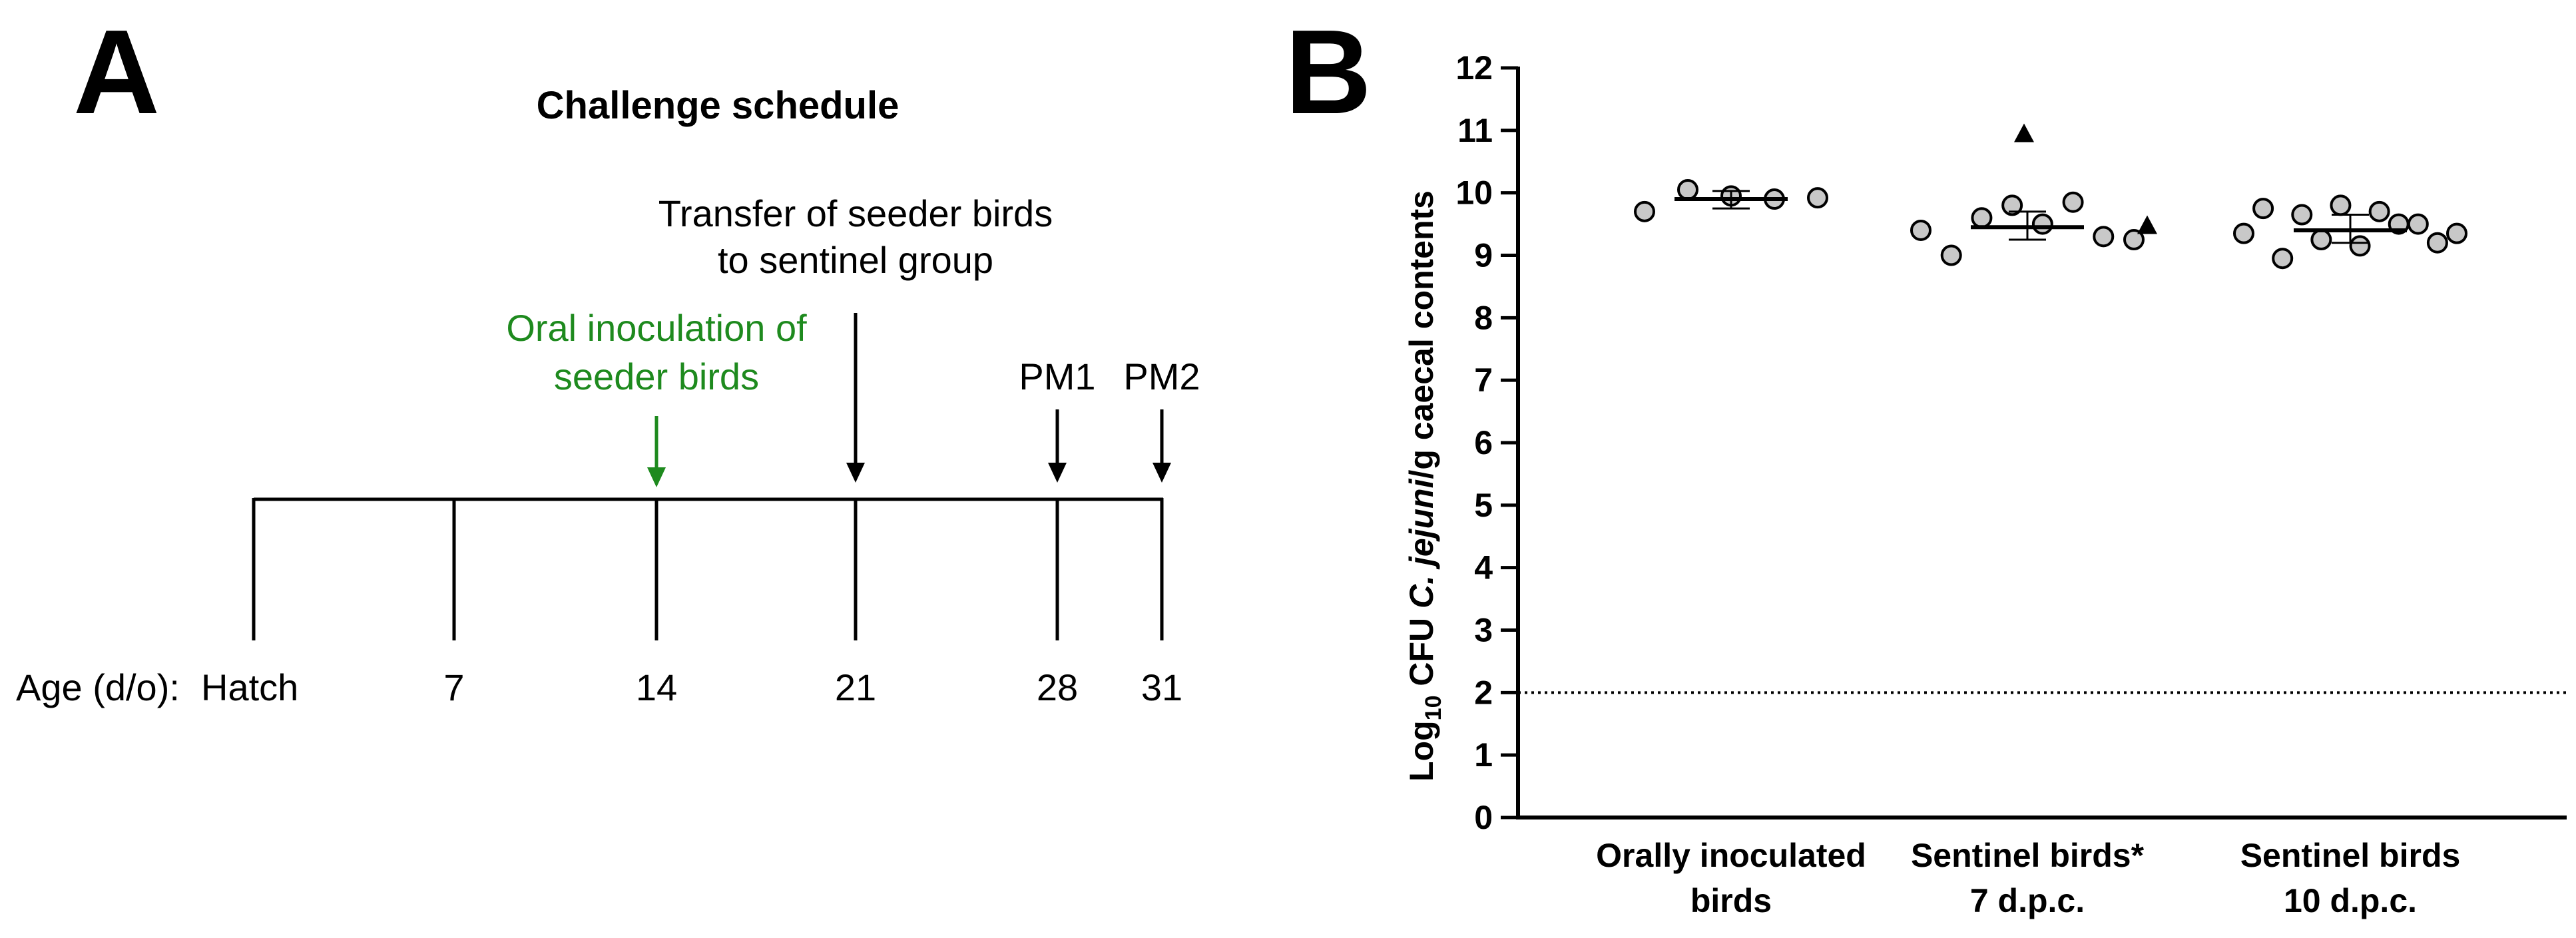 The width and height of the screenshot is (2576, 938). I want to click on age-label-hatch: Hatch, so click(250, 687).